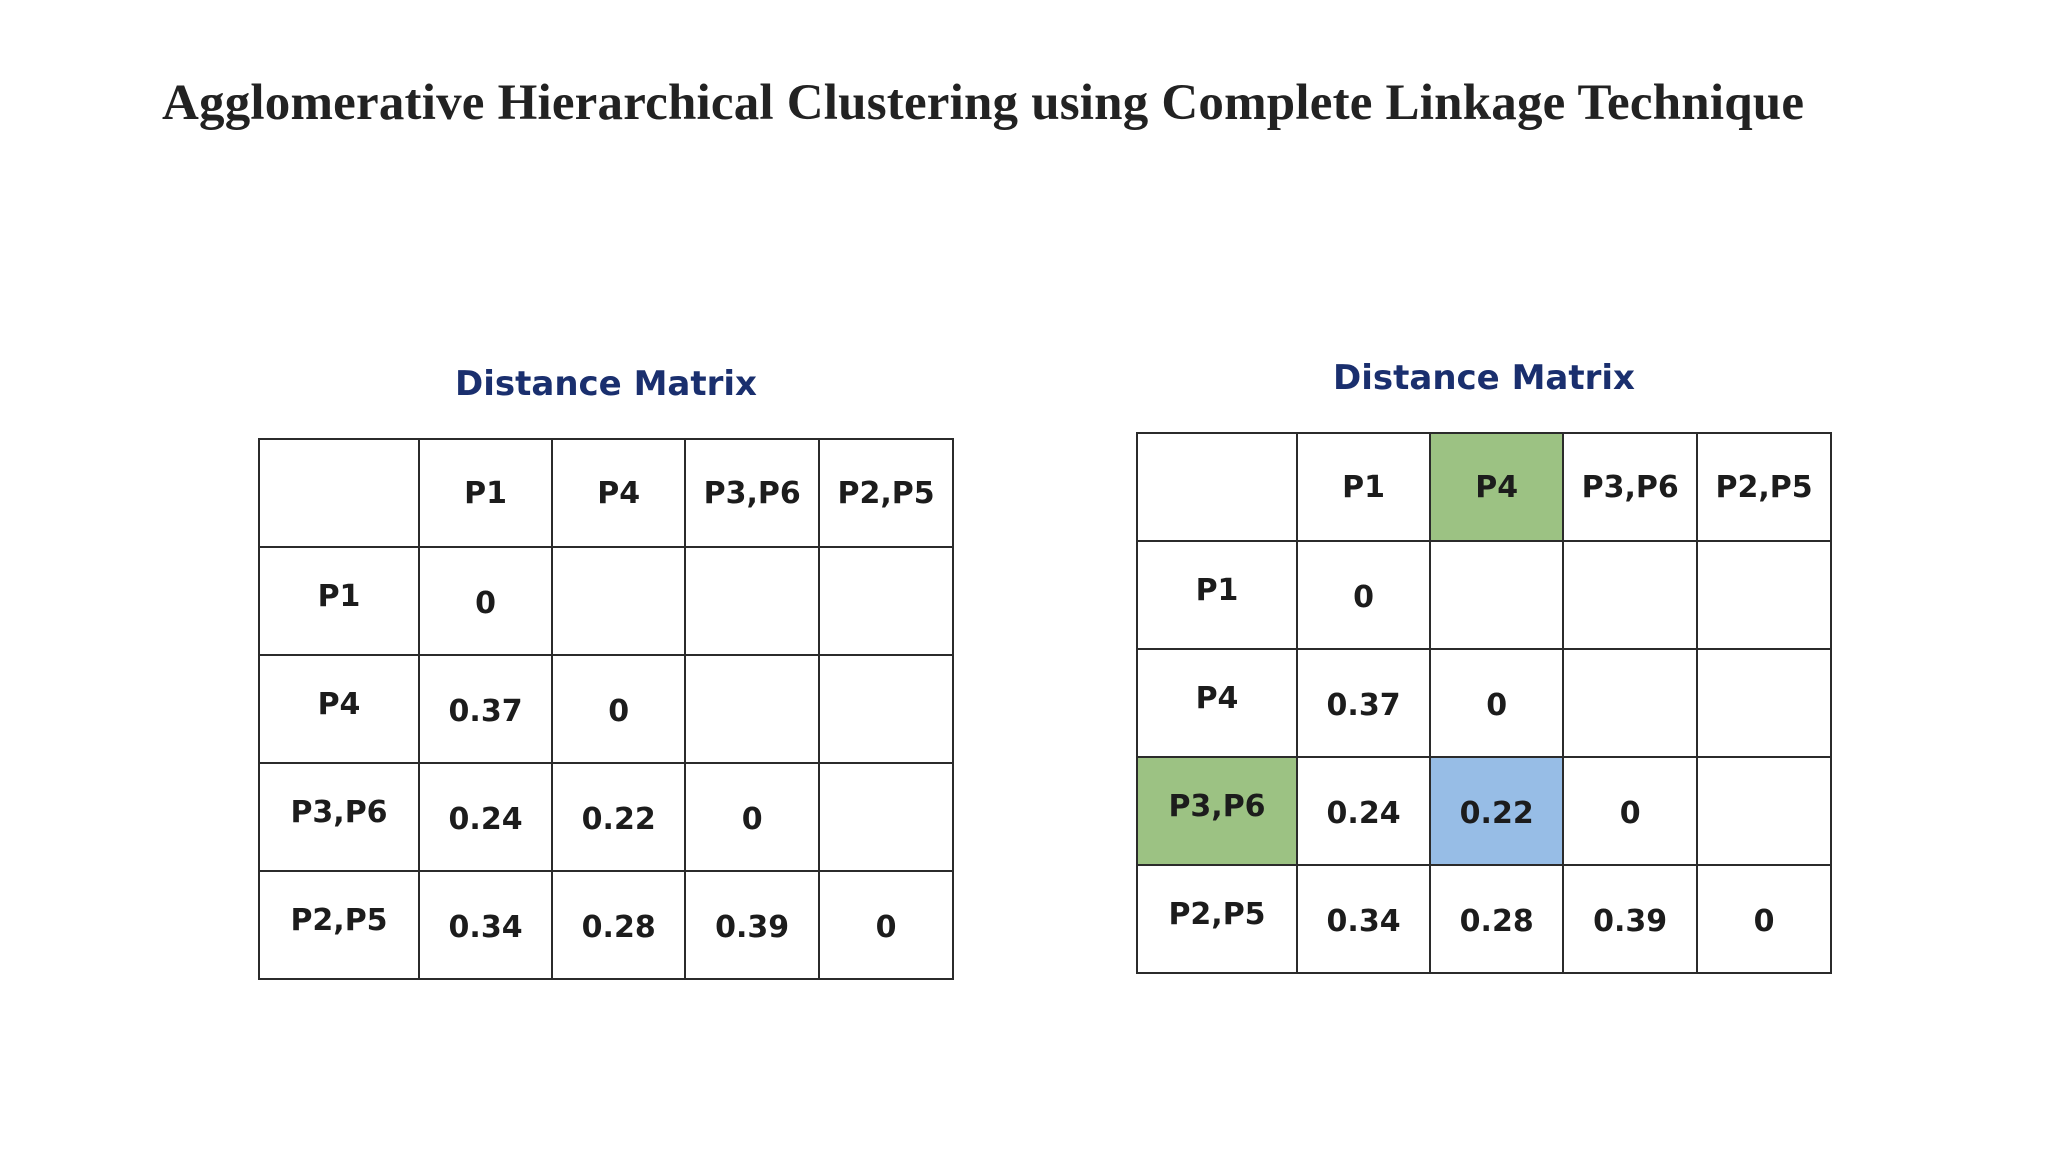  What do you see at coordinates (1217, 811) in the screenshot?
I see `row-header-highlighted: P3,P6` at bounding box center [1217, 811].